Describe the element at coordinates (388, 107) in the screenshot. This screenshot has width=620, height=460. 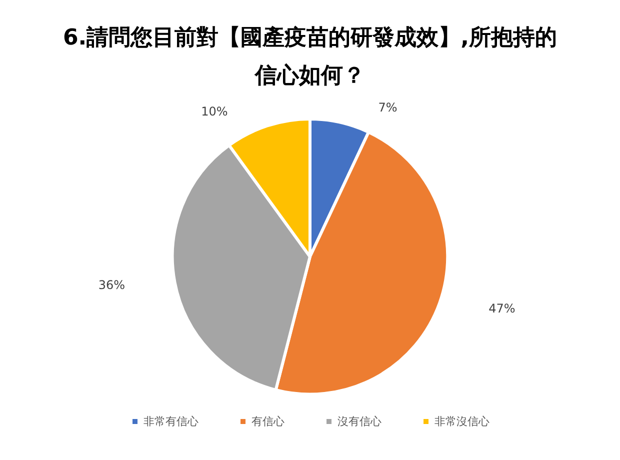
I see `data-label: 7%` at that location.